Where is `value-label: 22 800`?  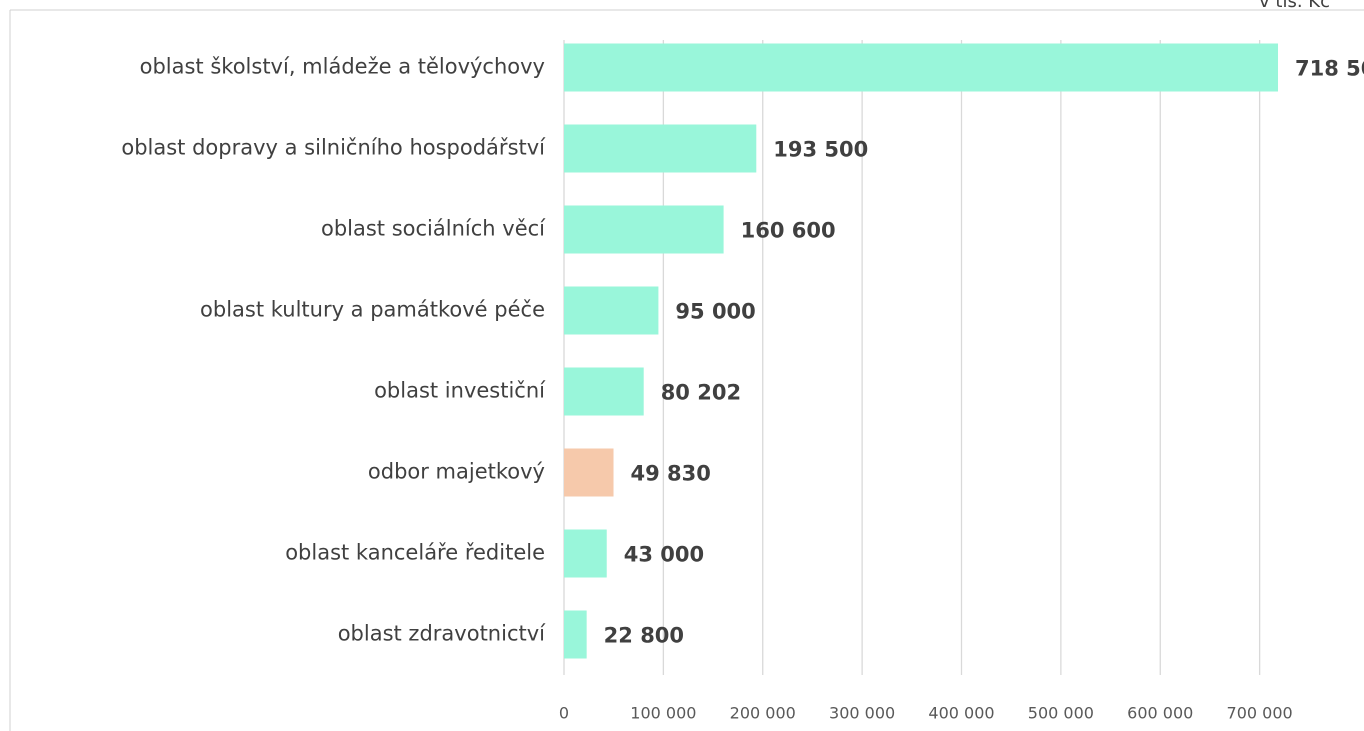
value-label: 22 800 is located at coordinates (644, 636).